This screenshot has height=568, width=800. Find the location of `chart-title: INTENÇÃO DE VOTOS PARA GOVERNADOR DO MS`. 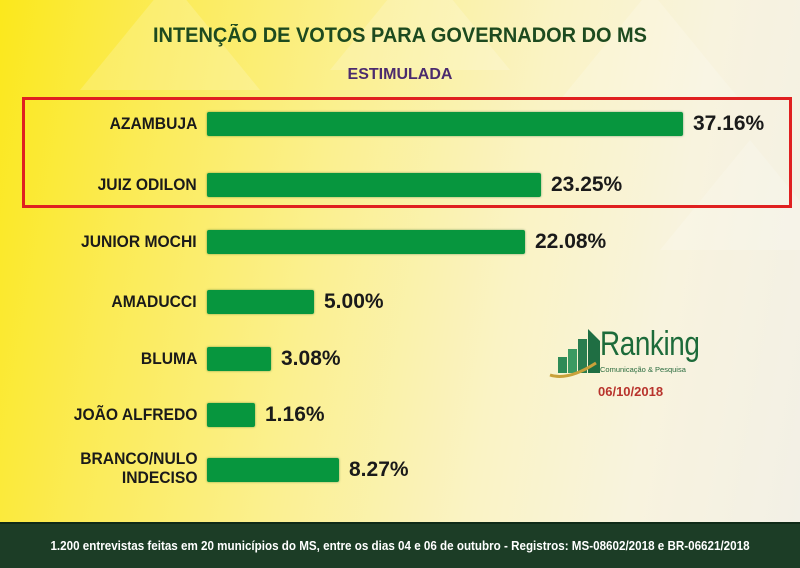

chart-title: INTENÇÃO DE VOTOS PARA GOVERNADOR DO MS is located at coordinates (400, 35).